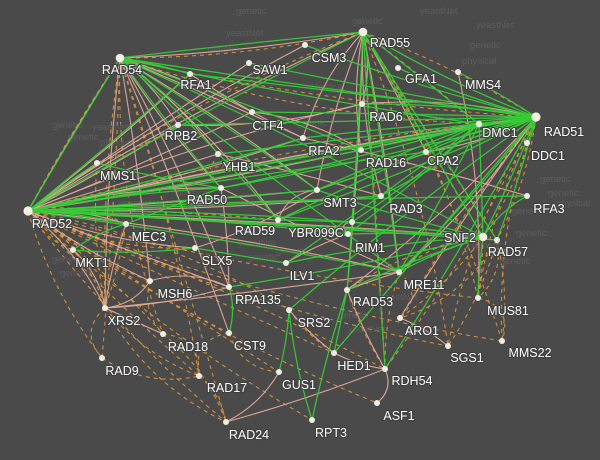 The height and width of the screenshot is (460, 600). I want to click on graph-node-rad24, so click(226, 422).